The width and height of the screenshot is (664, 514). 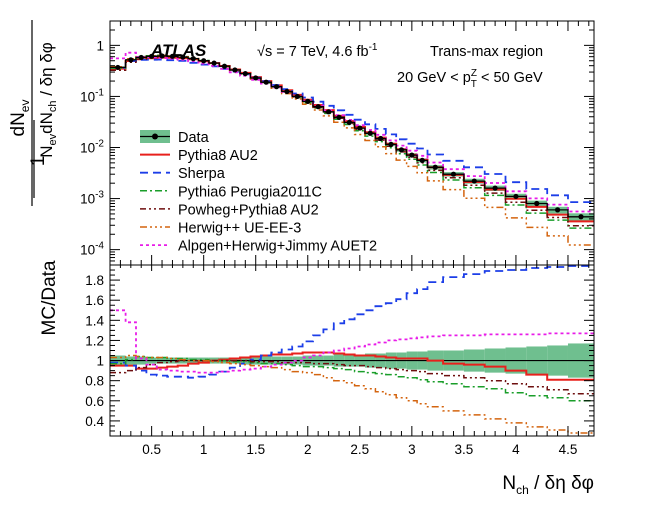 What do you see at coordinates (486, 52) in the screenshot?
I see `region-label: Trans-max region` at bounding box center [486, 52].